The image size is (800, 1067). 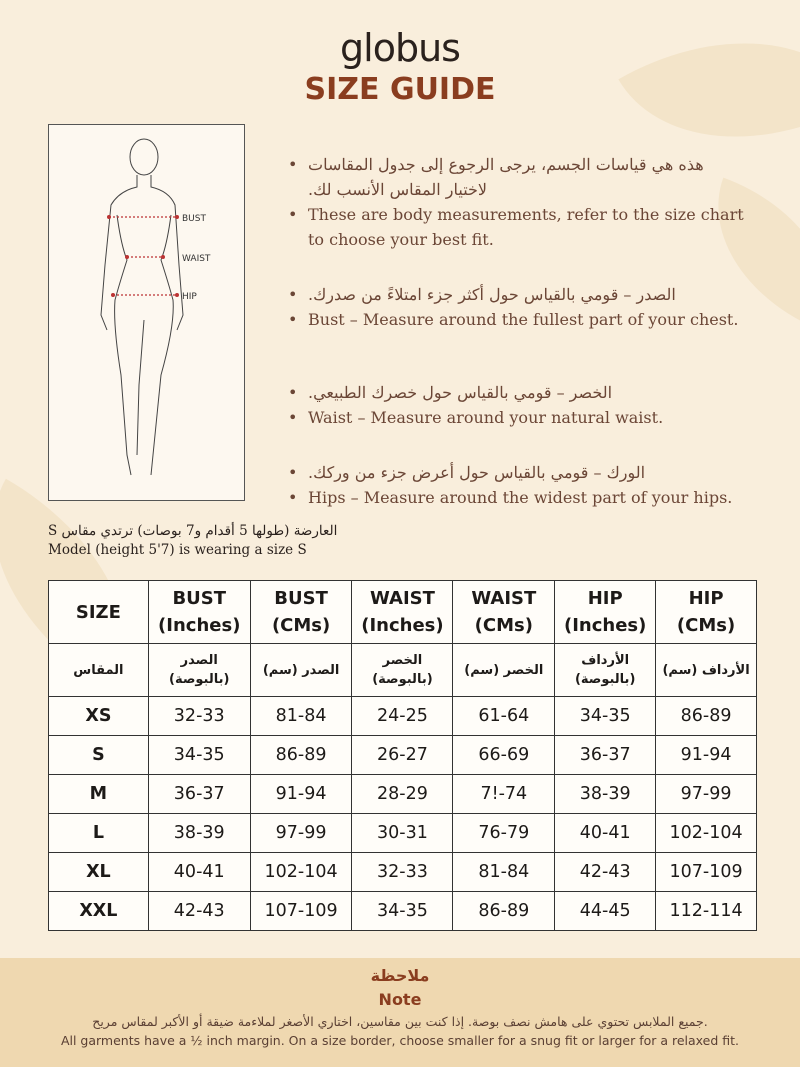 I want to click on column-header-ar: الصدر (بالبوصة), so click(x=199, y=670).